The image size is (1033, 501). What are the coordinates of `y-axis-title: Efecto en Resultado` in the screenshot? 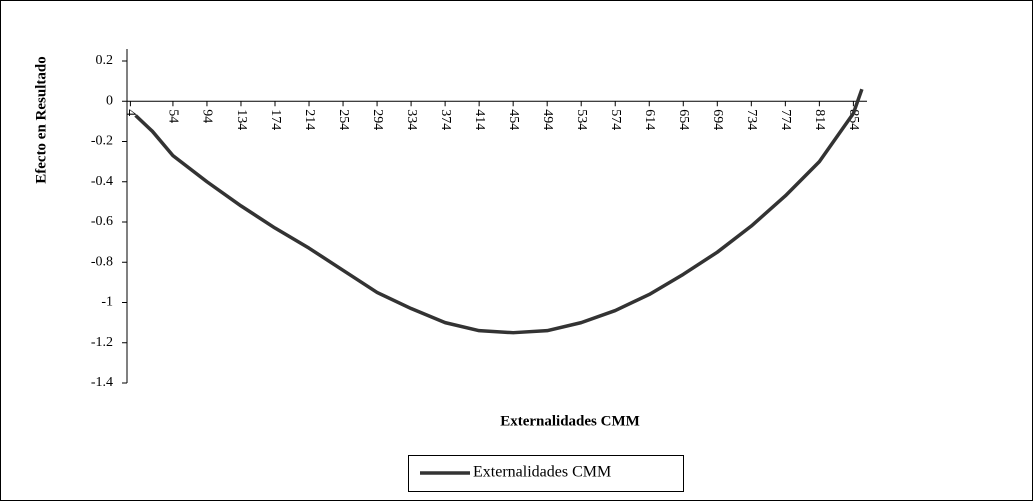 It's located at (41, 120).